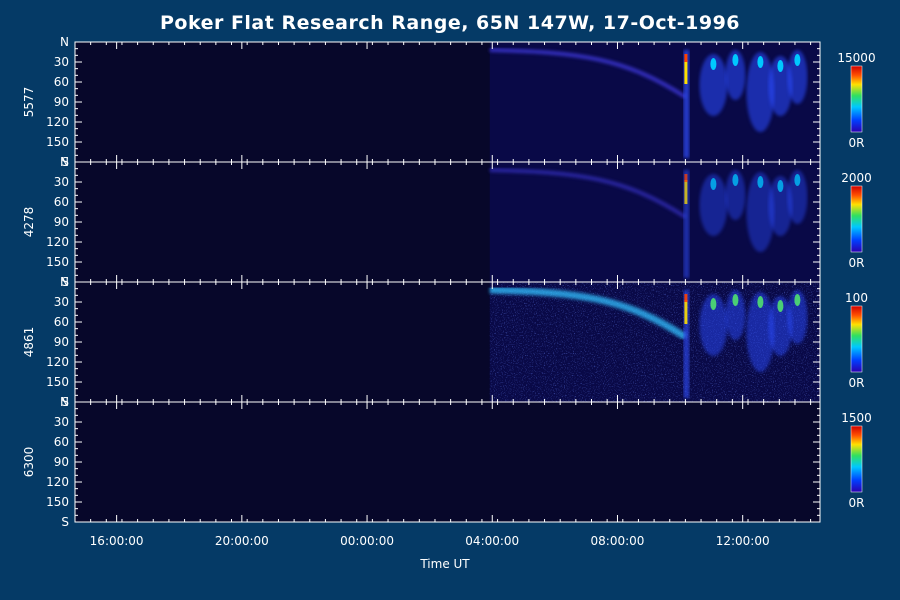  What do you see at coordinates (492, 541) in the screenshot?
I see `x-tick-label: 04:00:00` at bounding box center [492, 541].